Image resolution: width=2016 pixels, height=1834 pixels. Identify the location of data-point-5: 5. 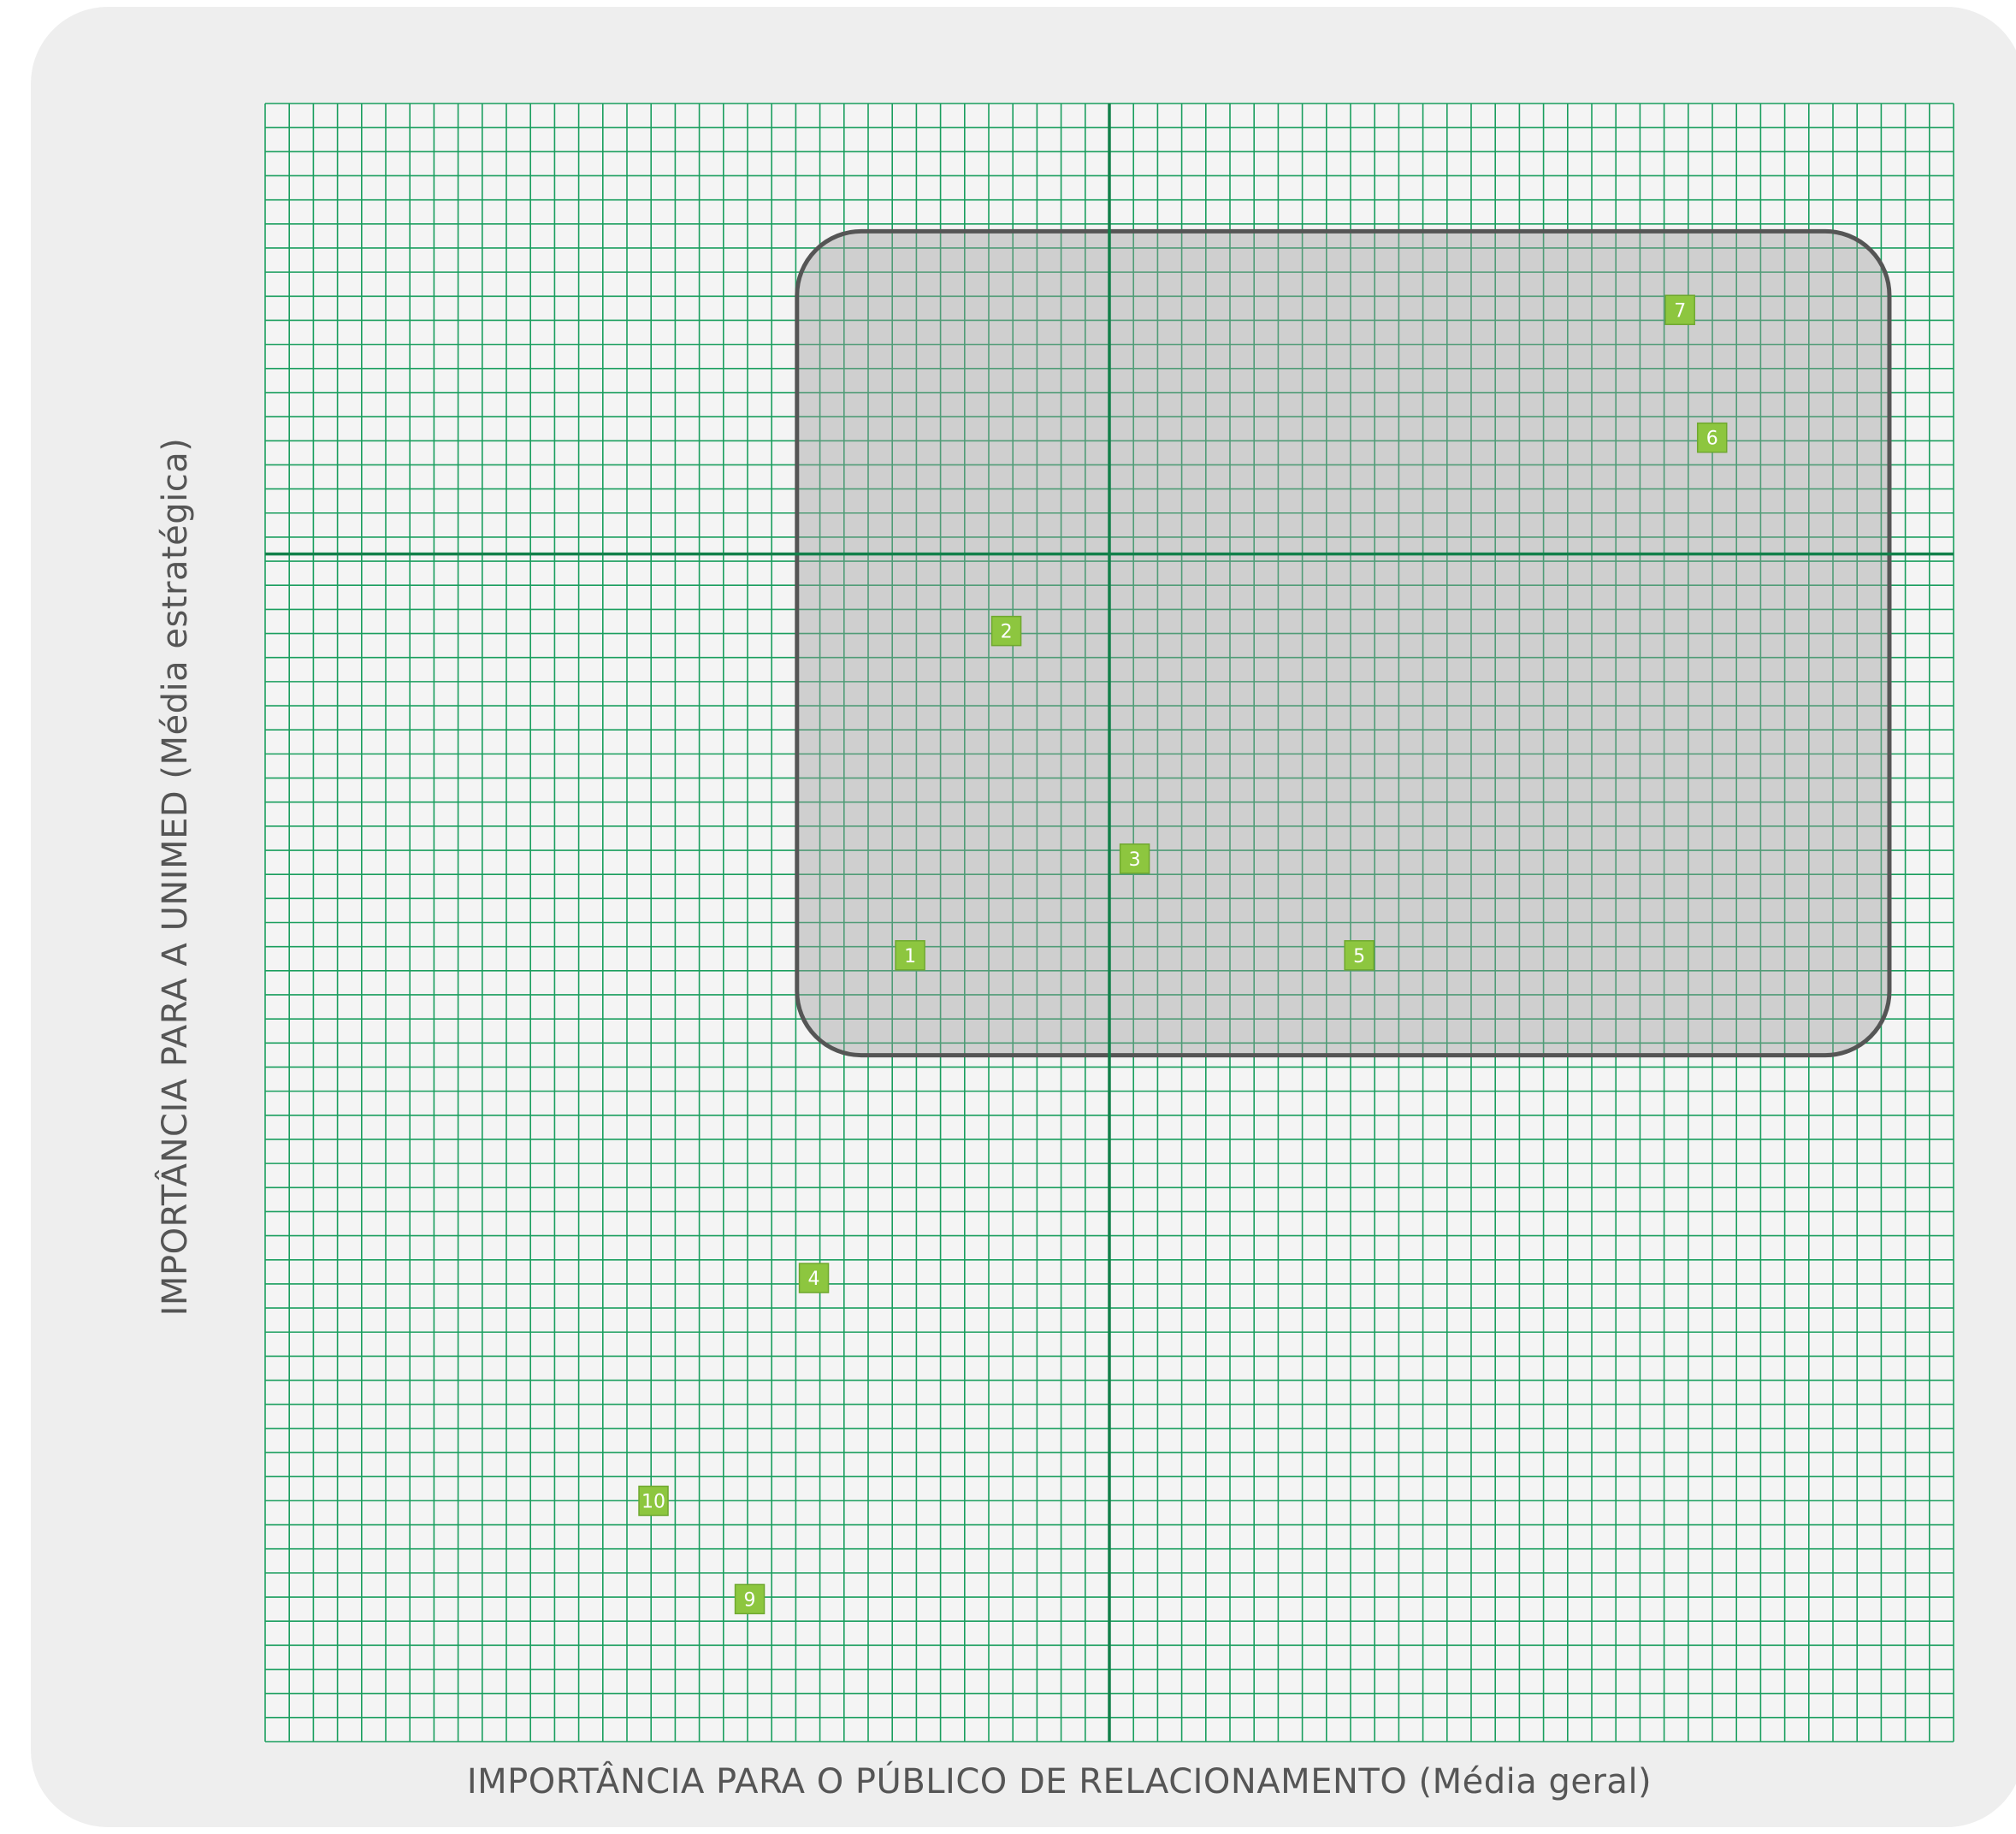
(1359, 956).